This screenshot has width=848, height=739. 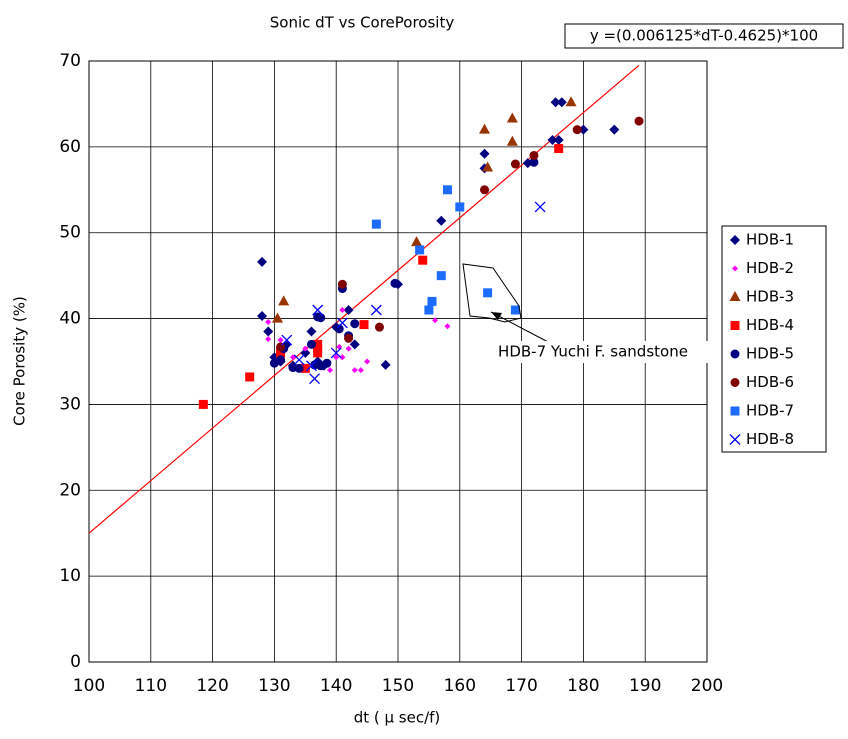 What do you see at coordinates (770, 240) in the screenshot?
I see `legend-label: HDB-1` at bounding box center [770, 240].